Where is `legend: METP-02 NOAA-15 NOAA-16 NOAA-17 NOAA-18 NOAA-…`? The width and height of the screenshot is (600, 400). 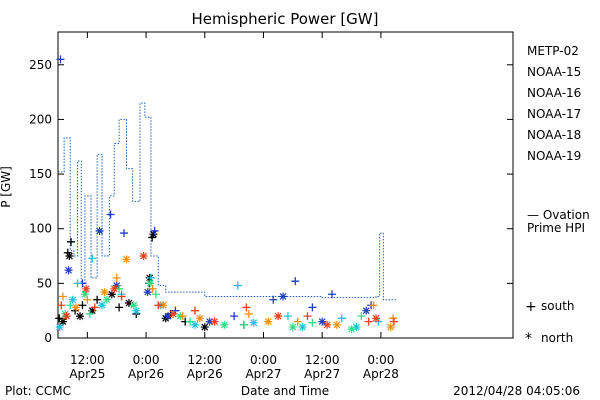 legend: METP-02 NOAA-15 NOAA-16 NOAA-17 NOAA-18 NOAA-… is located at coordinates (557, 195).